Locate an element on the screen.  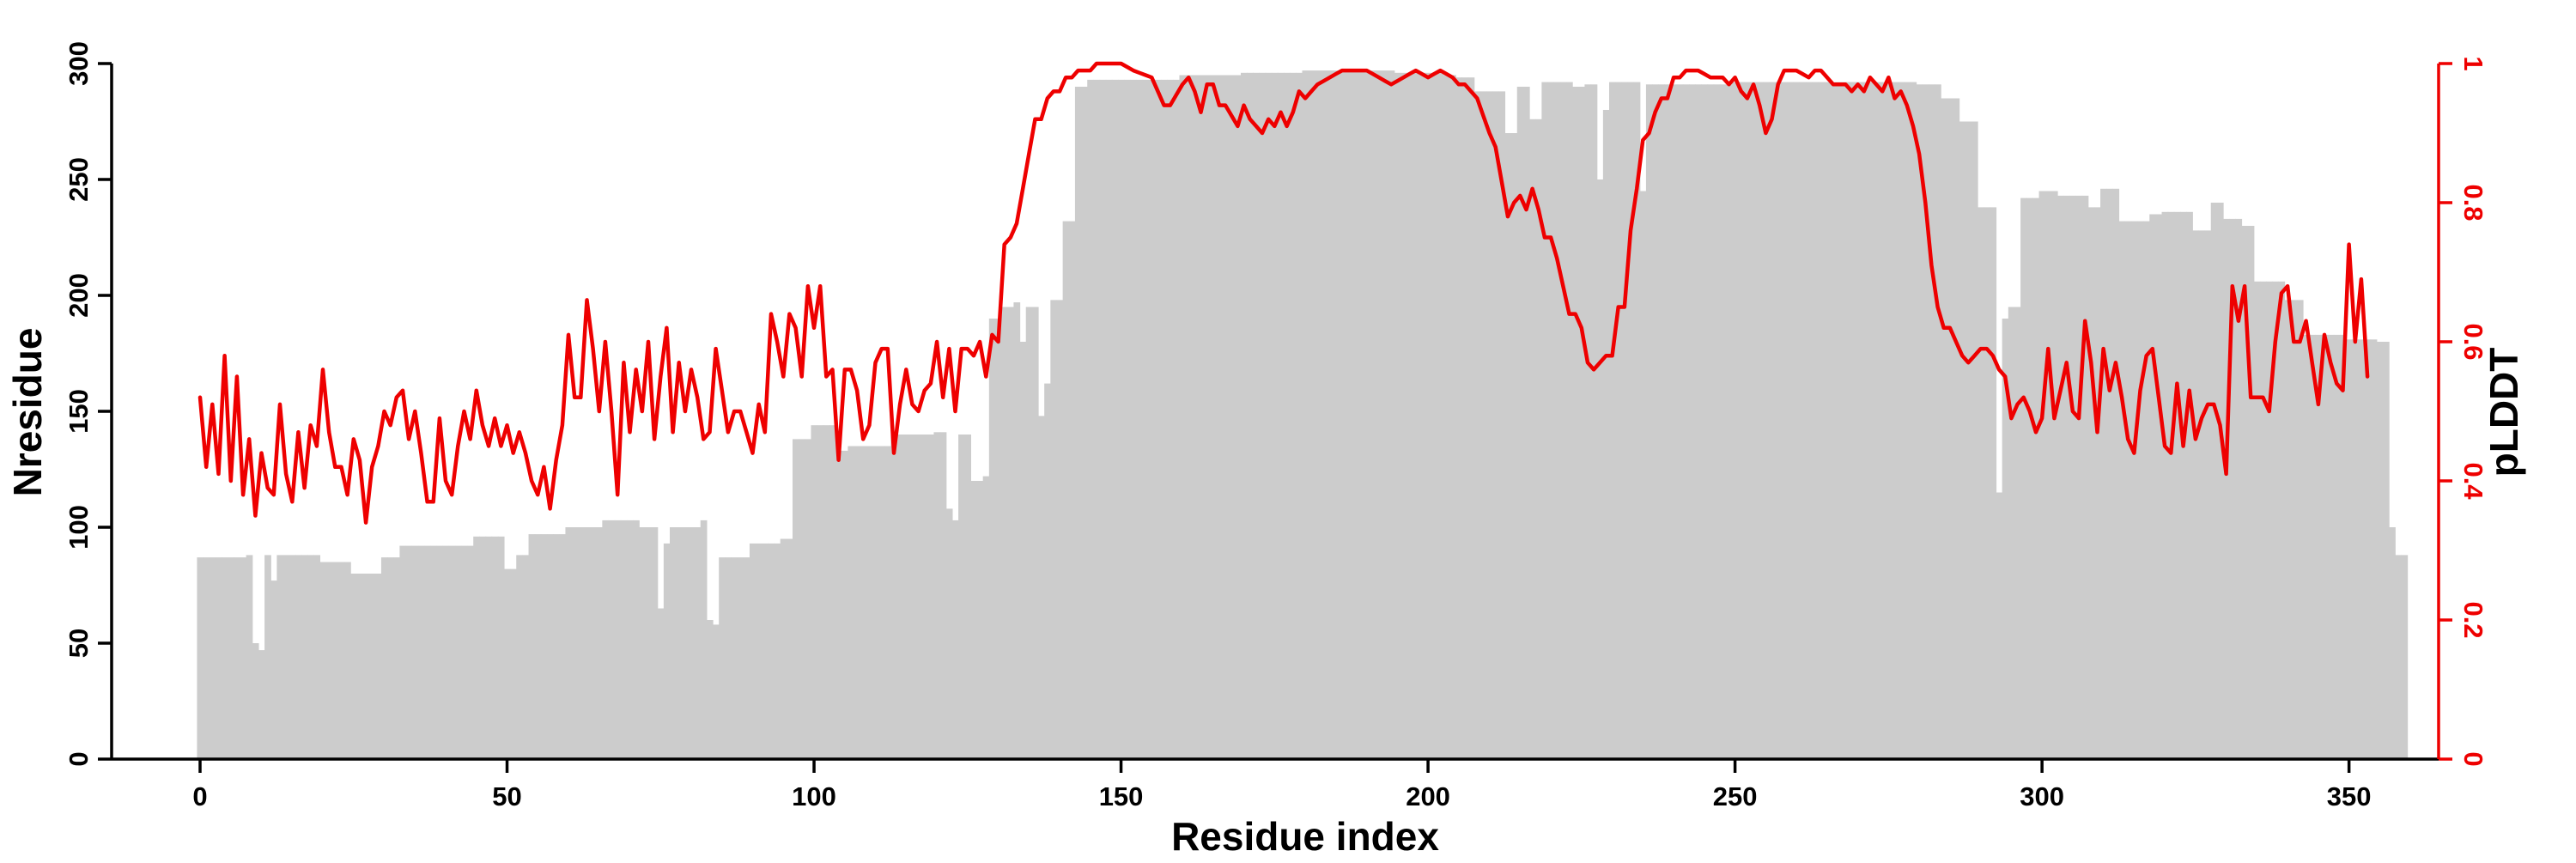
right-y-tick-label: 0.2 is located at coordinates (2473, 620).